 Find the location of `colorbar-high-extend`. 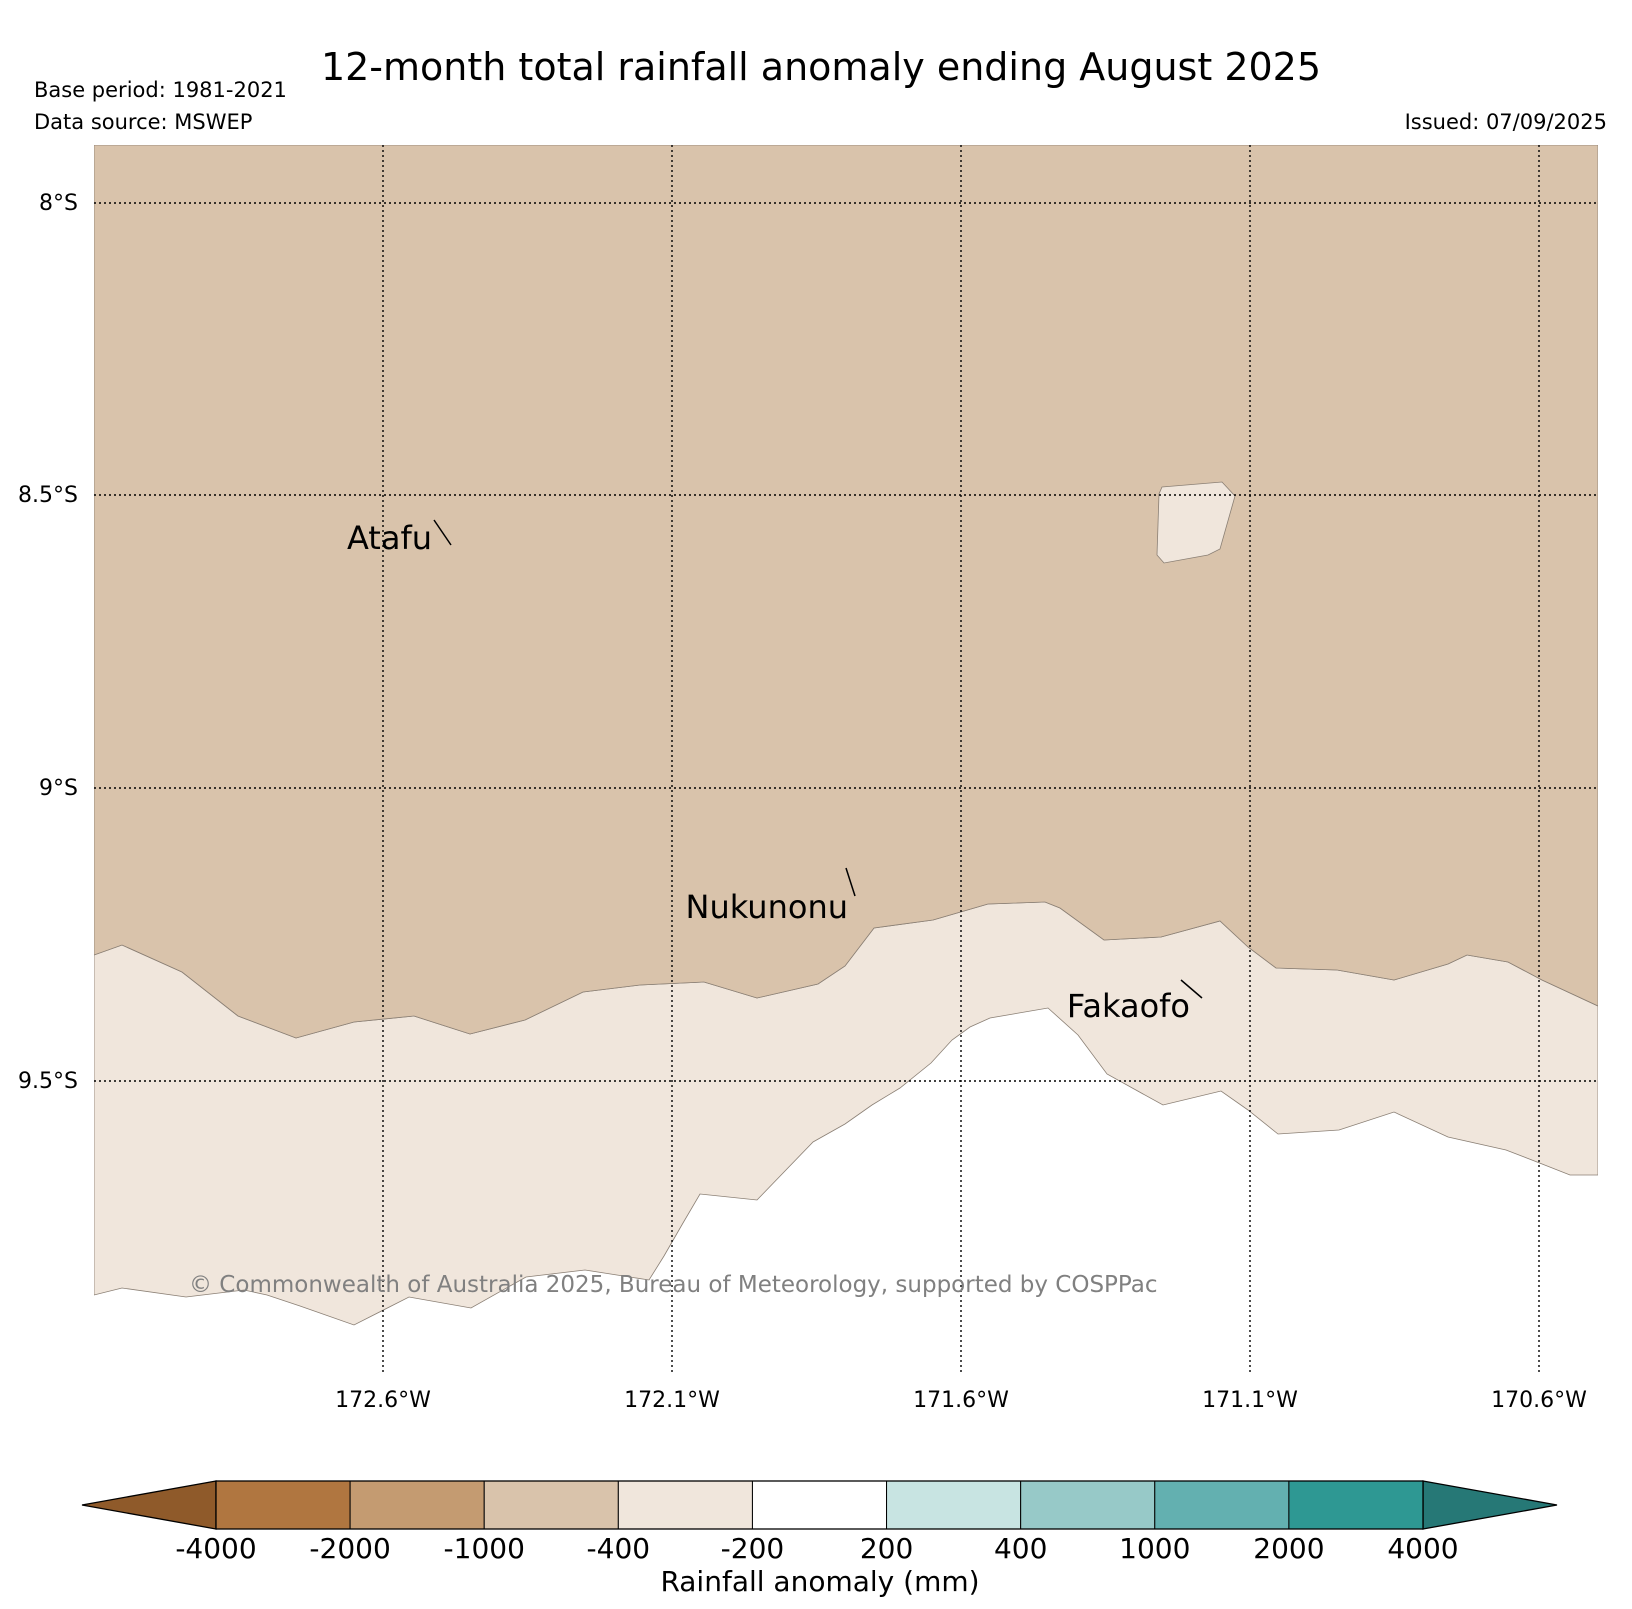

colorbar-high-extend is located at coordinates (1490, 1505).